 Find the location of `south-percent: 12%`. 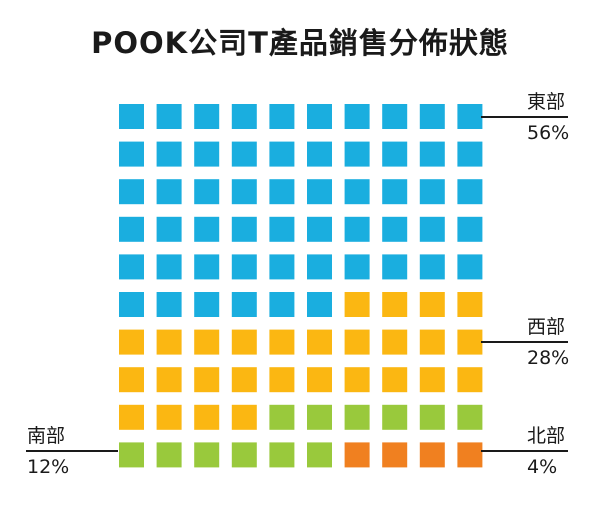

south-percent: 12% is located at coordinates (48, 467).